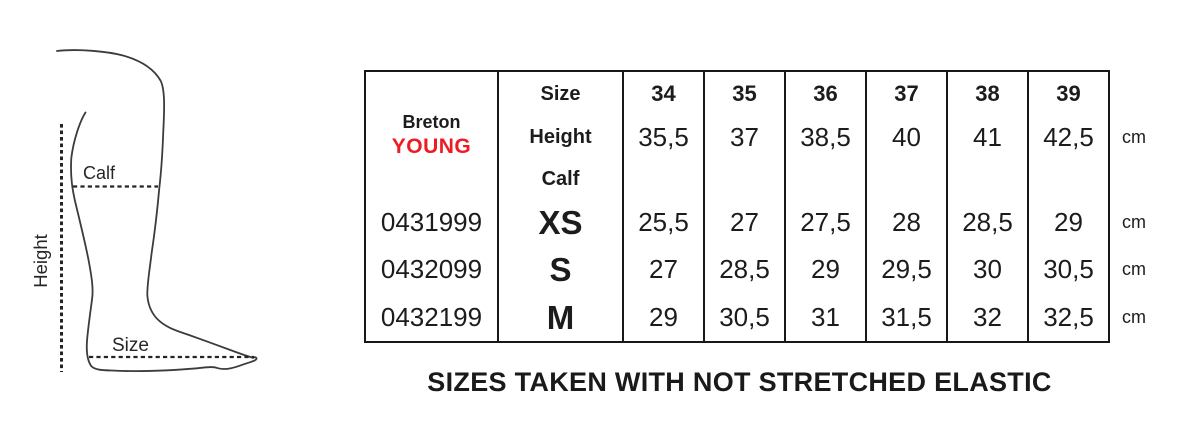  What do you see at coordinates (987, 93) in the screenshot?
I see `size-header: 38` at bounding box center [987, 93].